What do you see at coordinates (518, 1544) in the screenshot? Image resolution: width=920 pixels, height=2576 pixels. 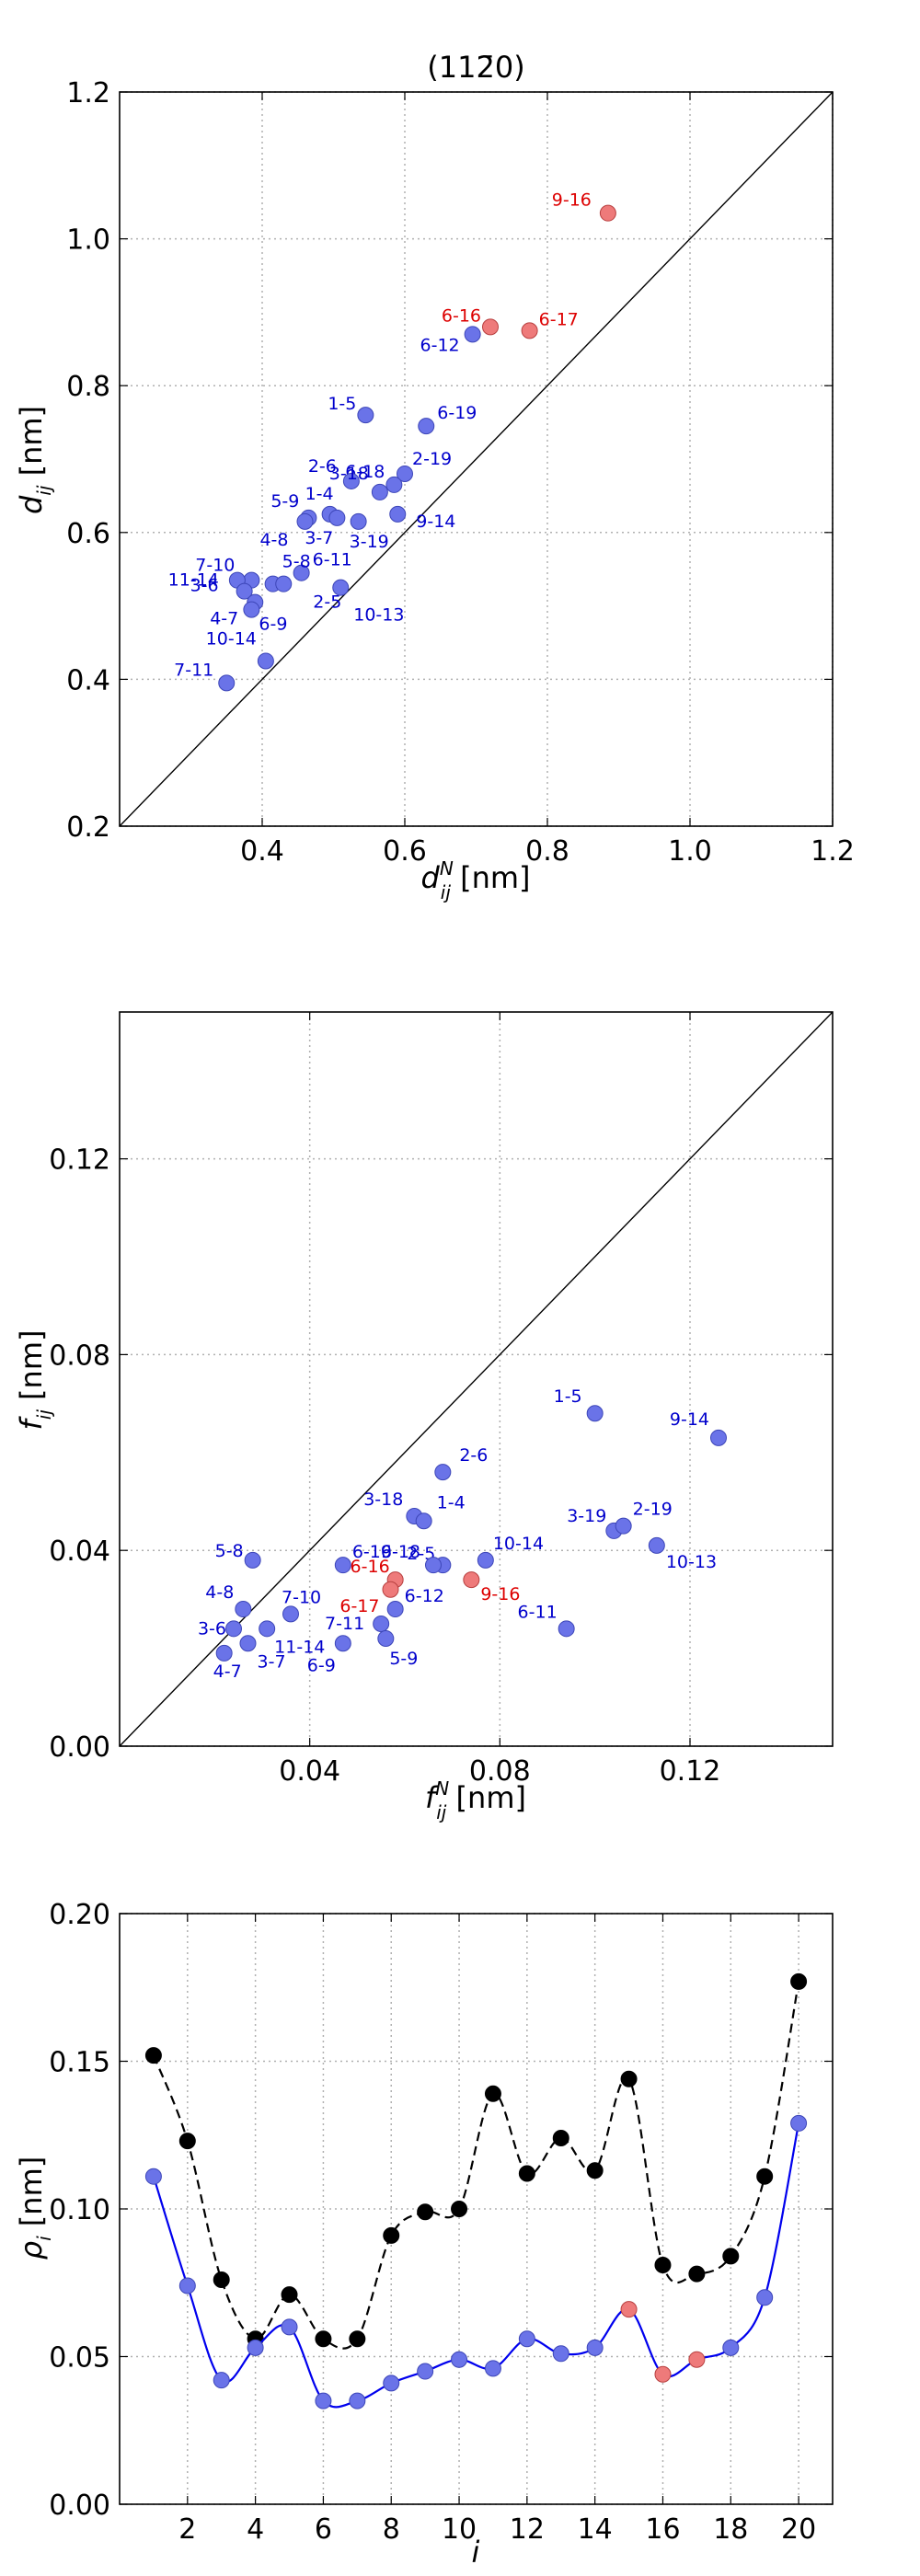 I see `point-label: 10-14` at bounding box center [518, 1544].